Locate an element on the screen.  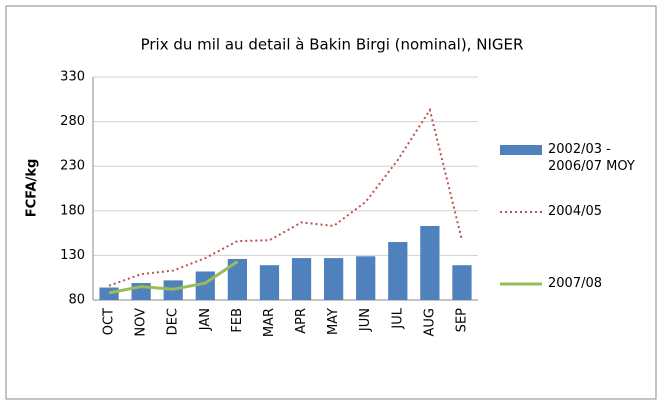
legend-label: 2002/03 - 2006/07 MOY is located at coordinates (591, 158).